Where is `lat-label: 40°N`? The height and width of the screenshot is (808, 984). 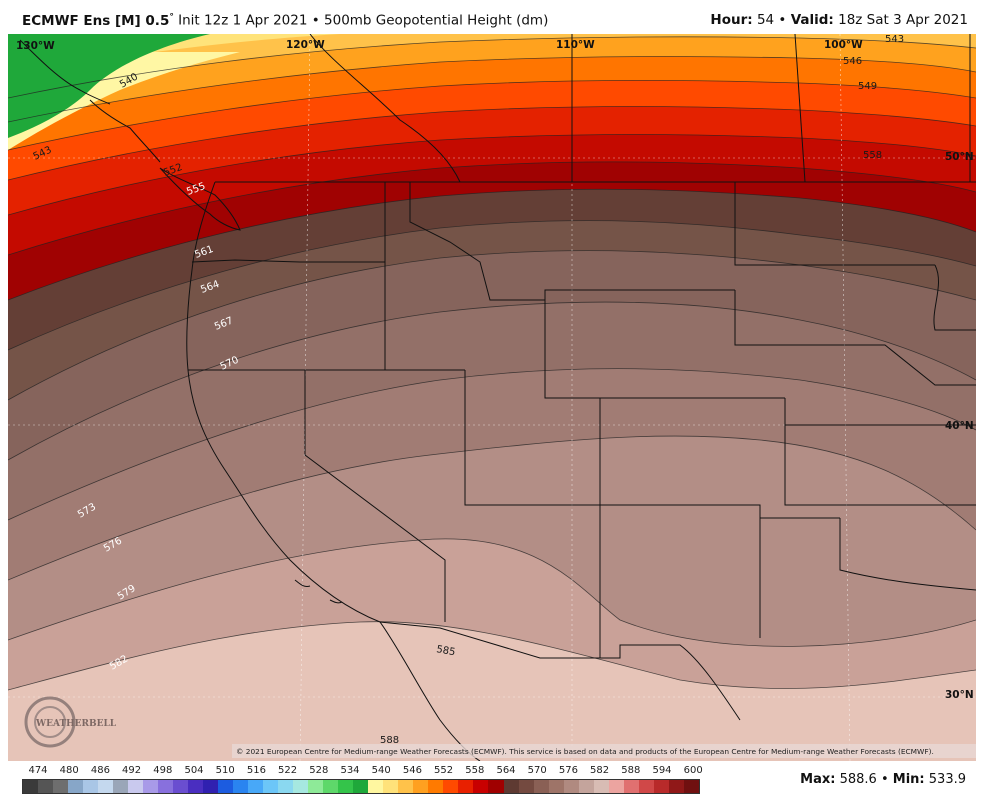
lat-label: 40°N is located at coordinates (959, 426).